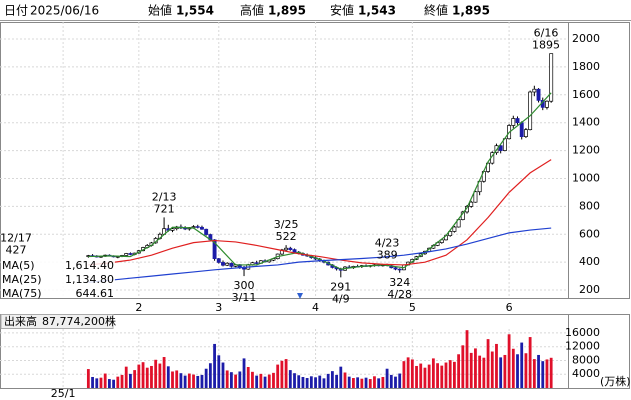 The image size is (631, 400). What do you see at coordinates (399, 282) in the screenshot?
I see `annotation-value: 324` at bounding box center [399, 282].